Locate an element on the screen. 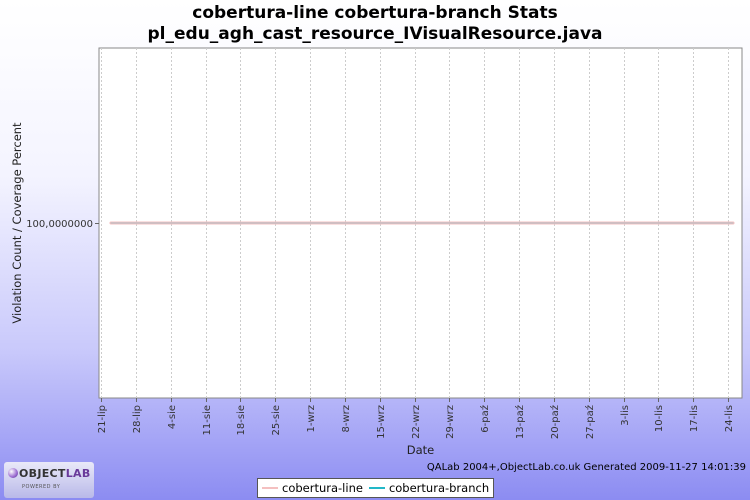  y-axis-label: Violation Count / Coverage Percent is located at coordinates (17, 223).